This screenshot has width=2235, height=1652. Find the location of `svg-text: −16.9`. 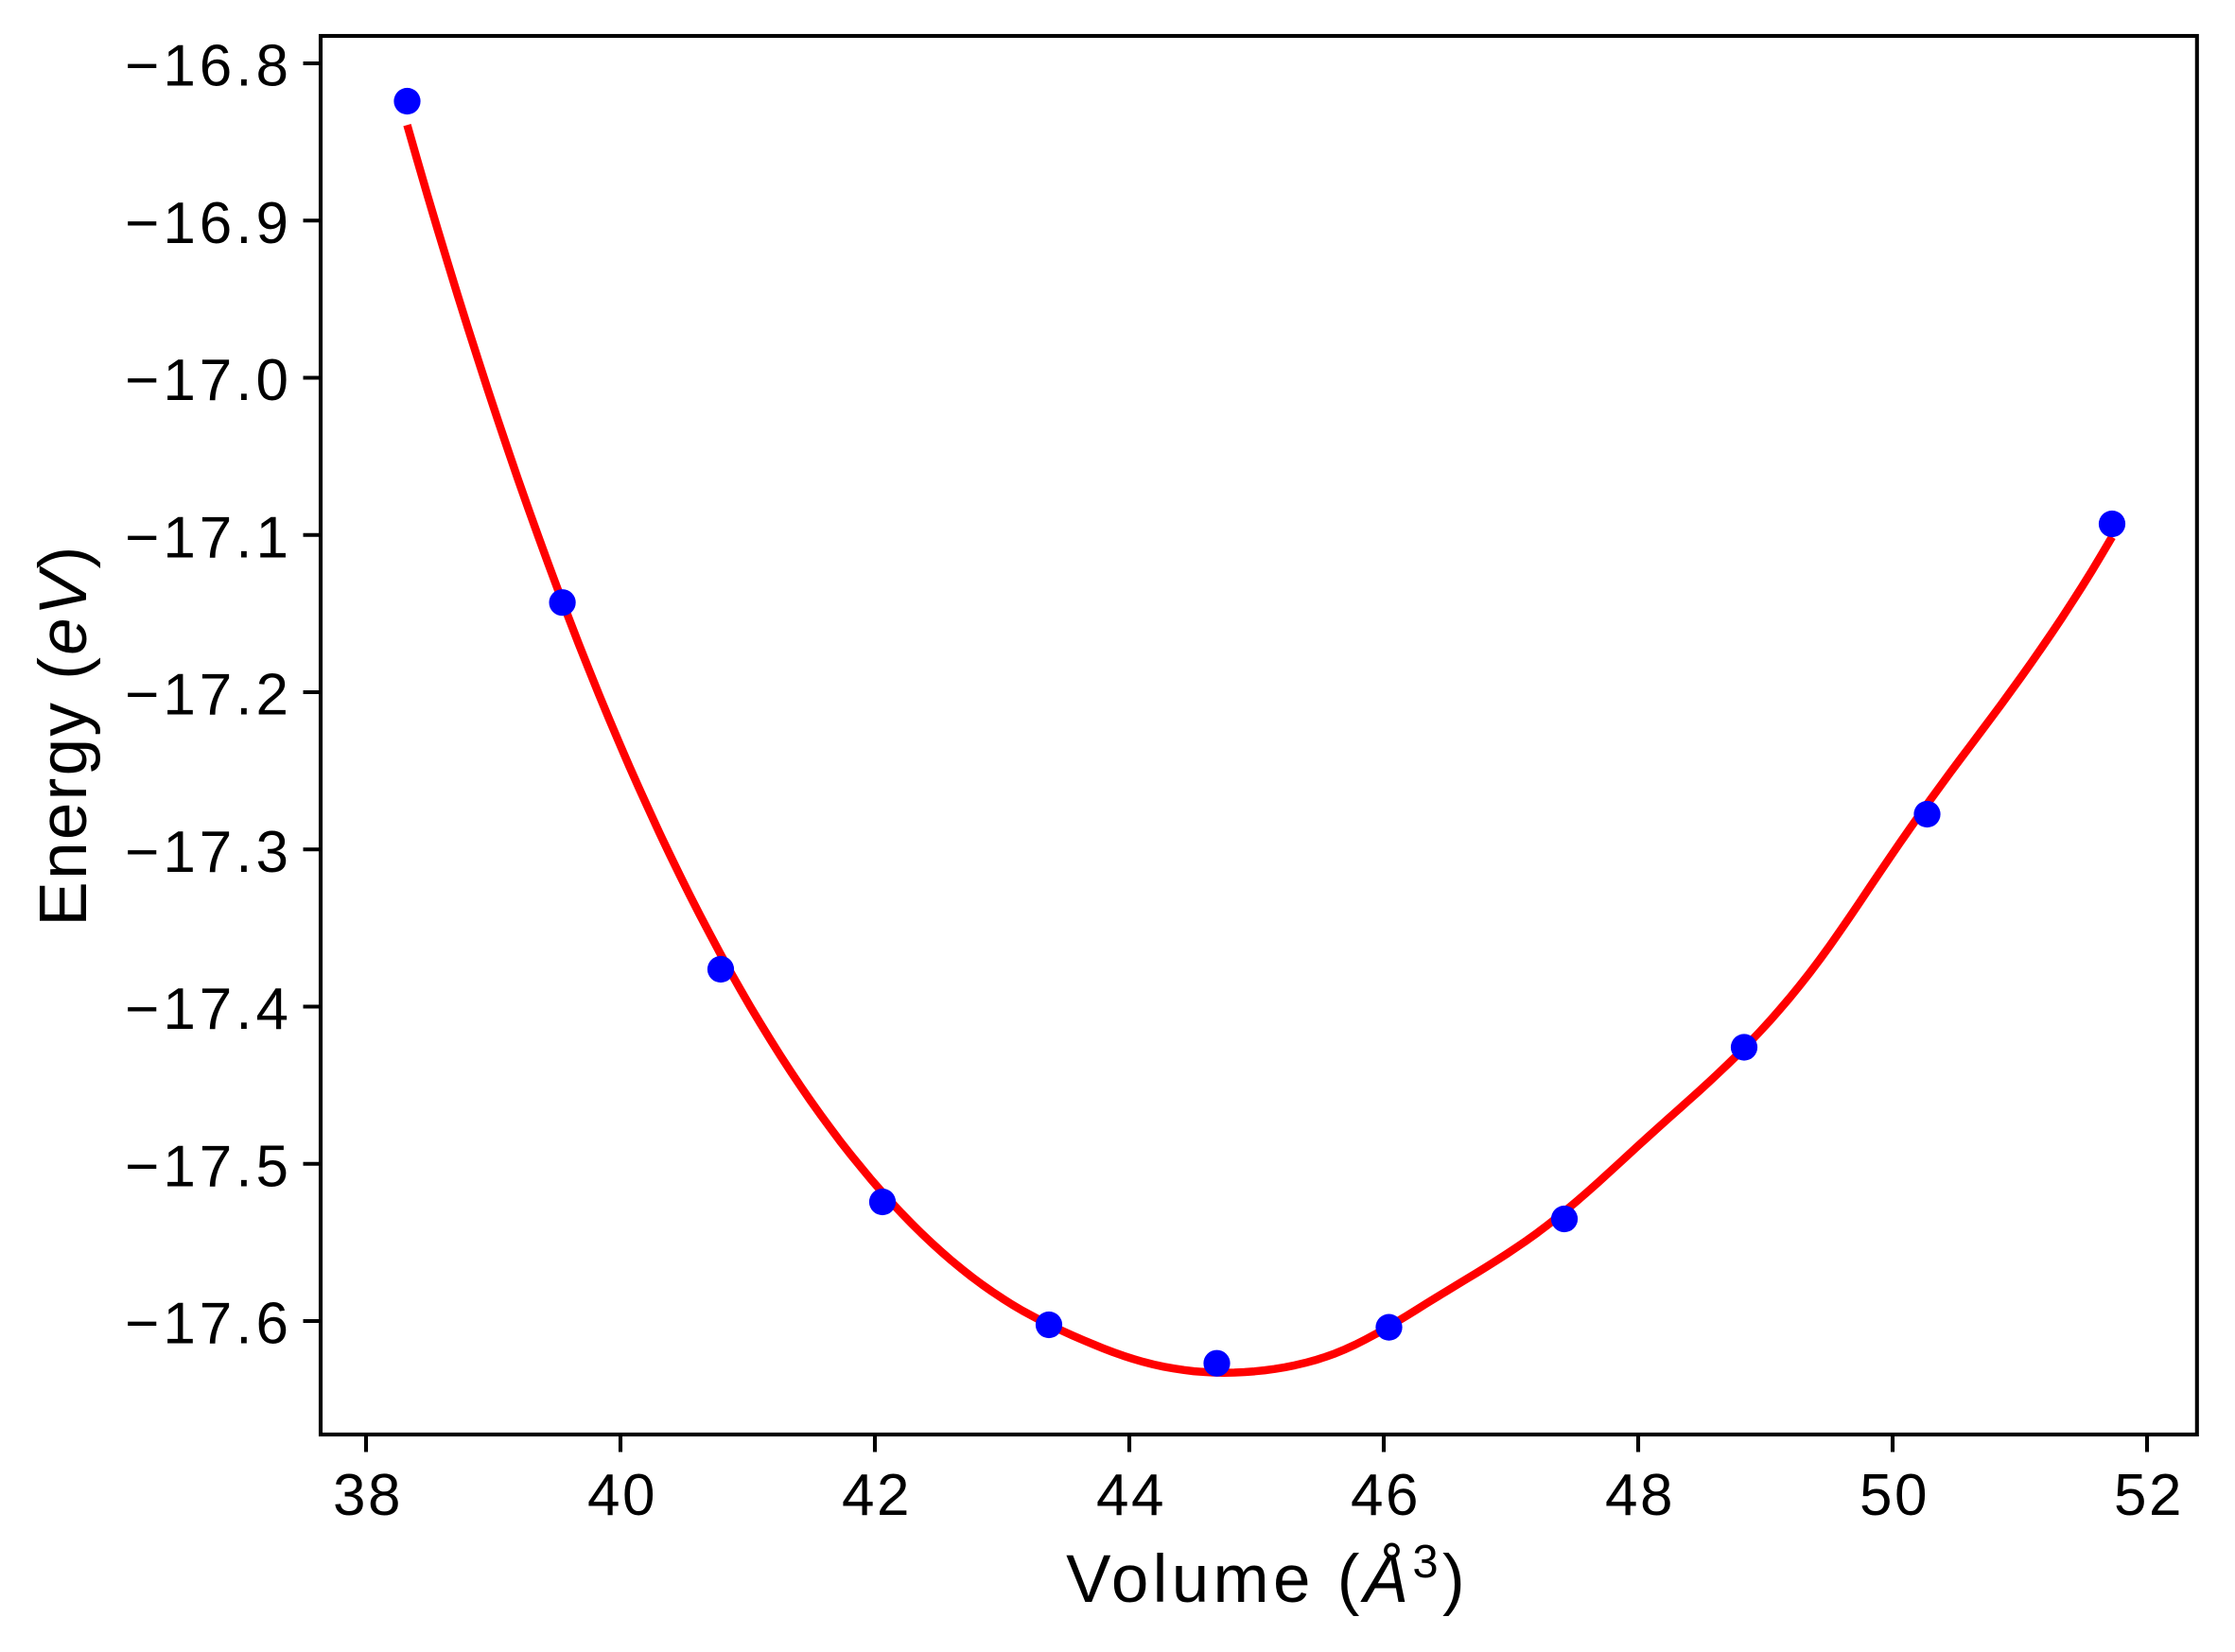

svg-text: −16.9 is located at coordinates (208, 224).